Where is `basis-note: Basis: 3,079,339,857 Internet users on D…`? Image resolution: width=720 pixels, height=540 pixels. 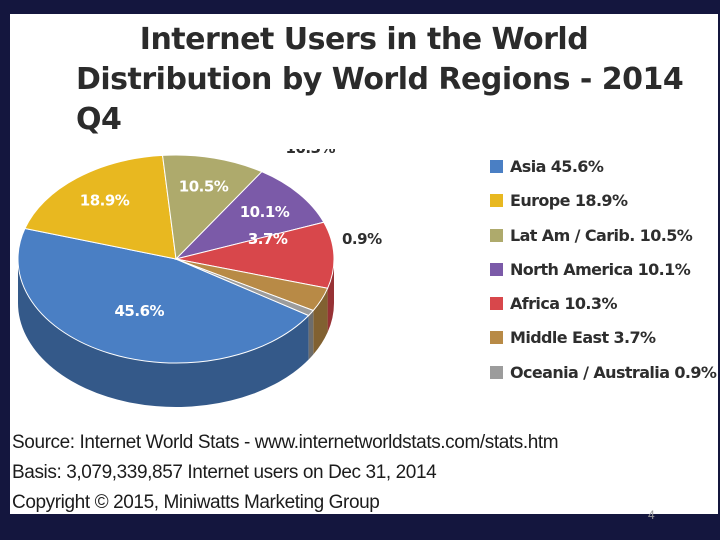
basis-note: Basis: 3,079,339,857 Internet users on D… is located at coordinates (224, 472).